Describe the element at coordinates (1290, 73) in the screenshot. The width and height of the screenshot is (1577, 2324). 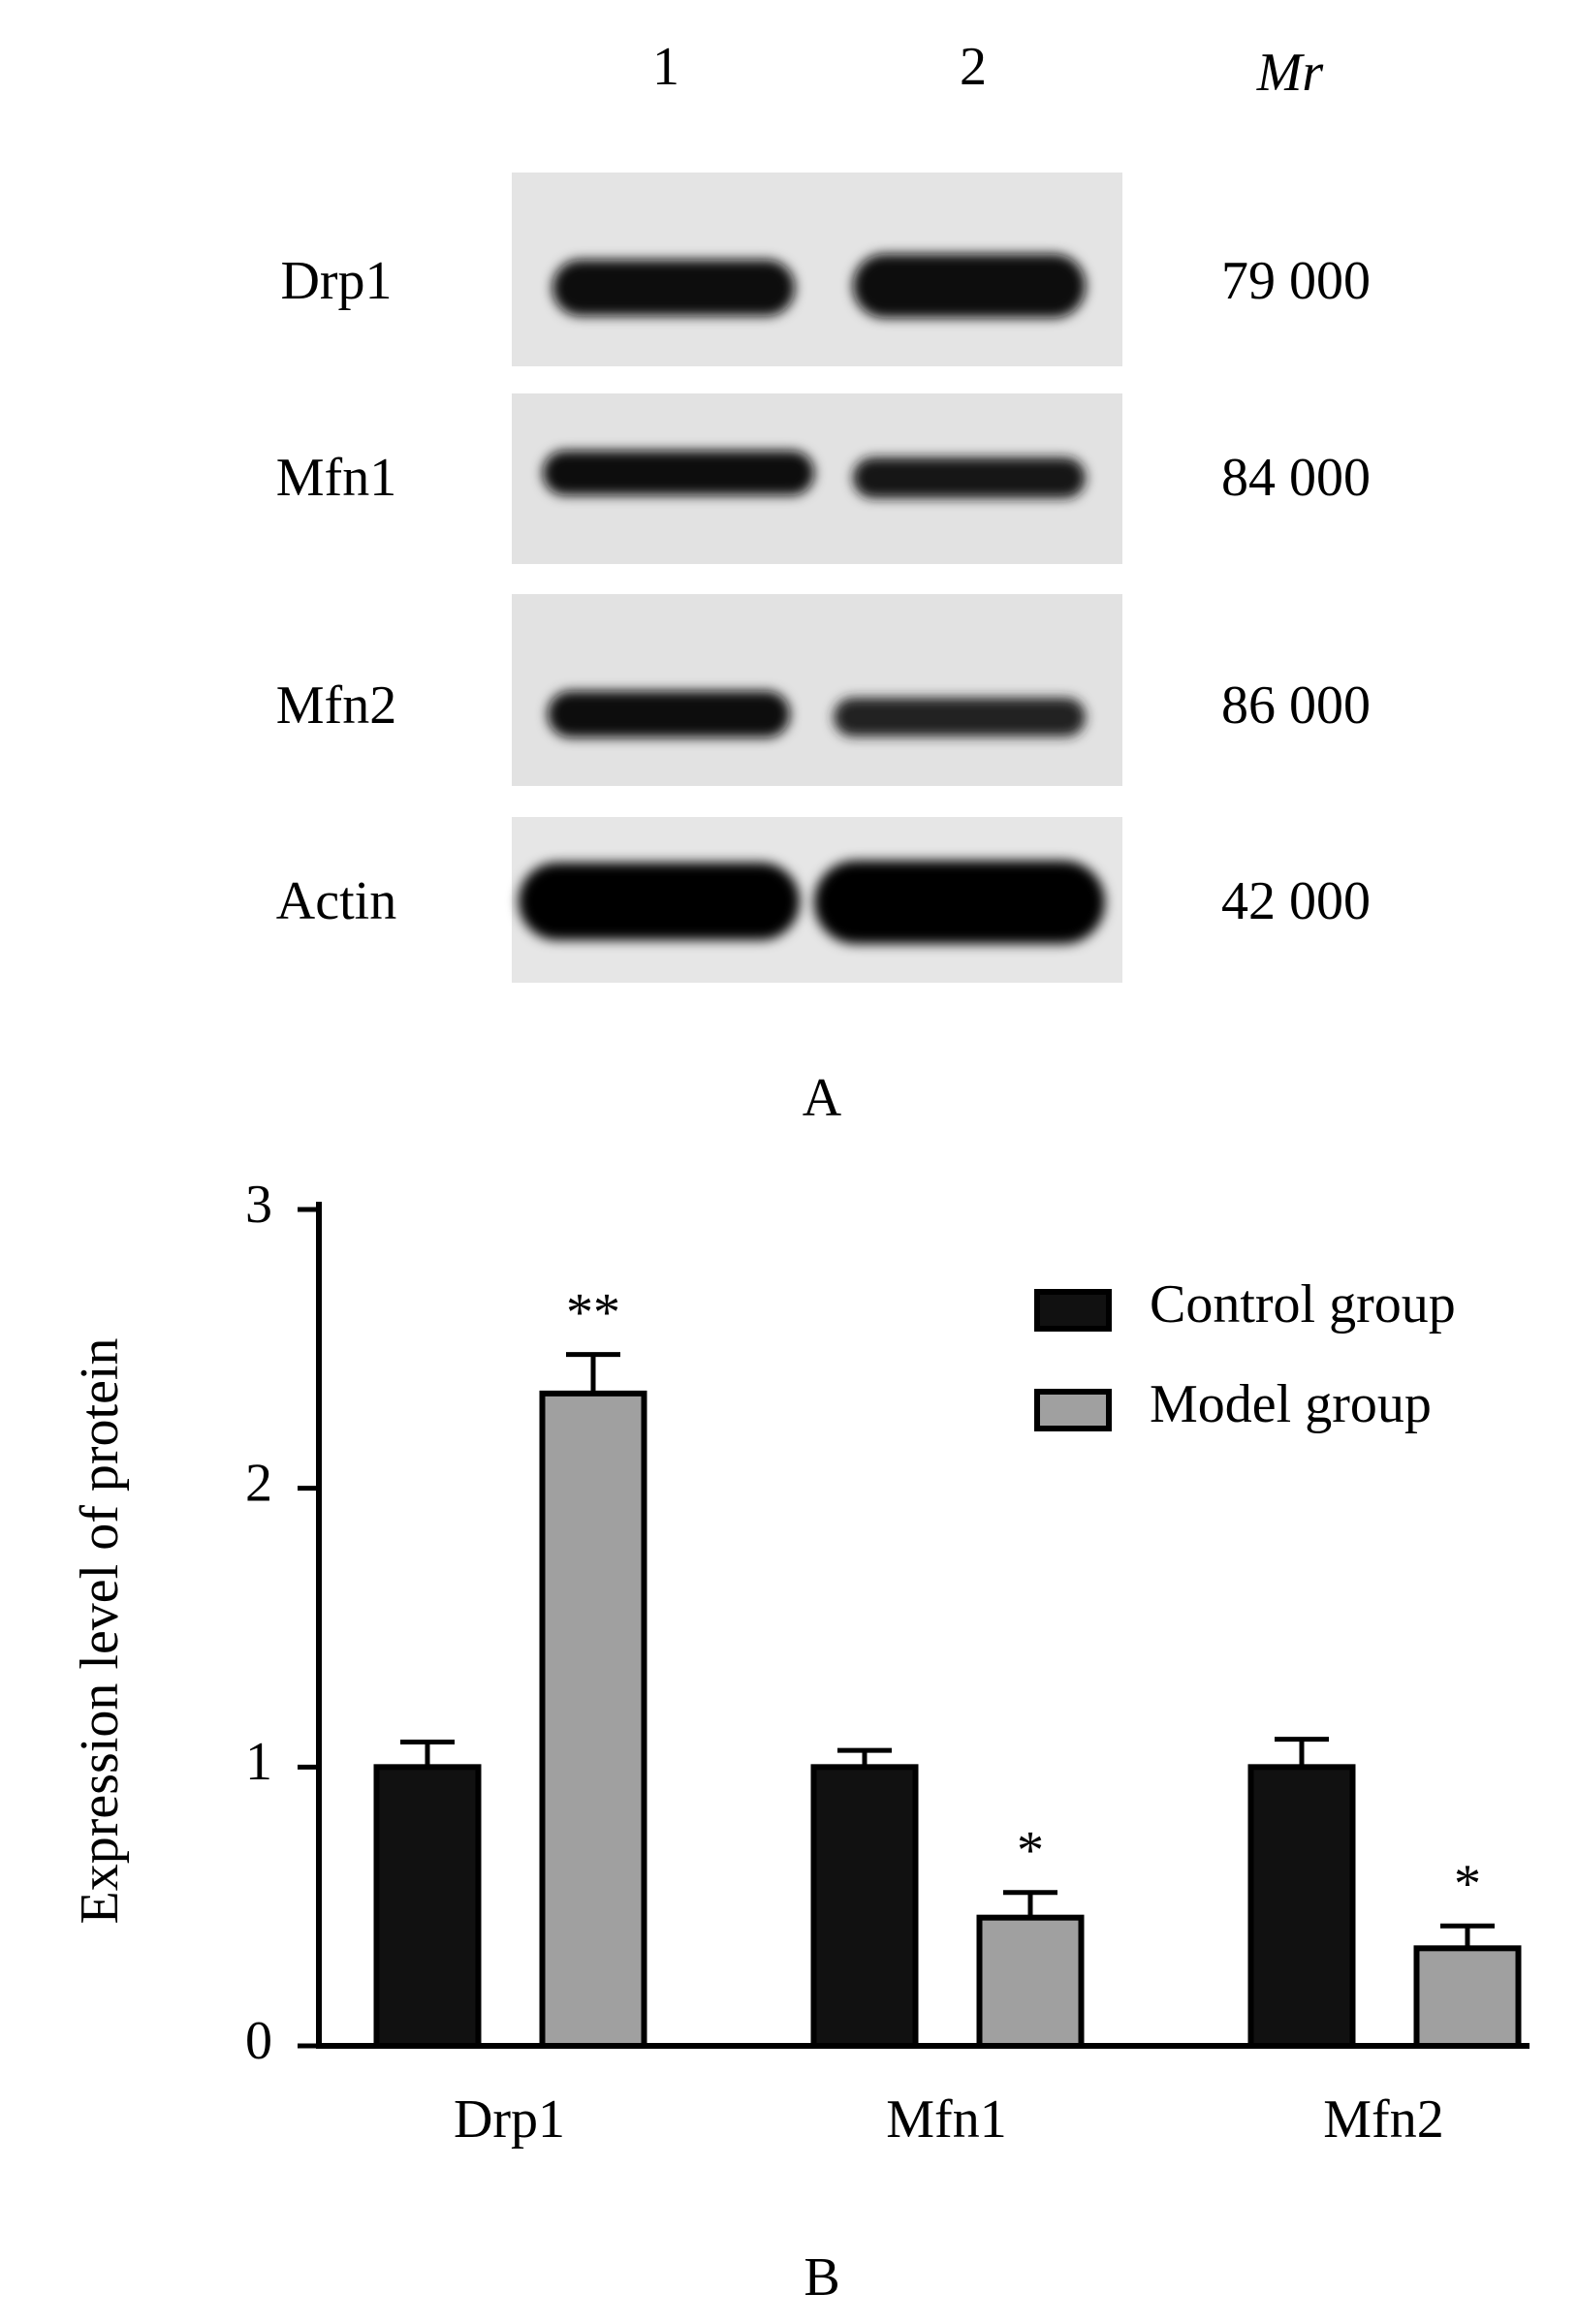
I see `mr-header: Mr` at that location.